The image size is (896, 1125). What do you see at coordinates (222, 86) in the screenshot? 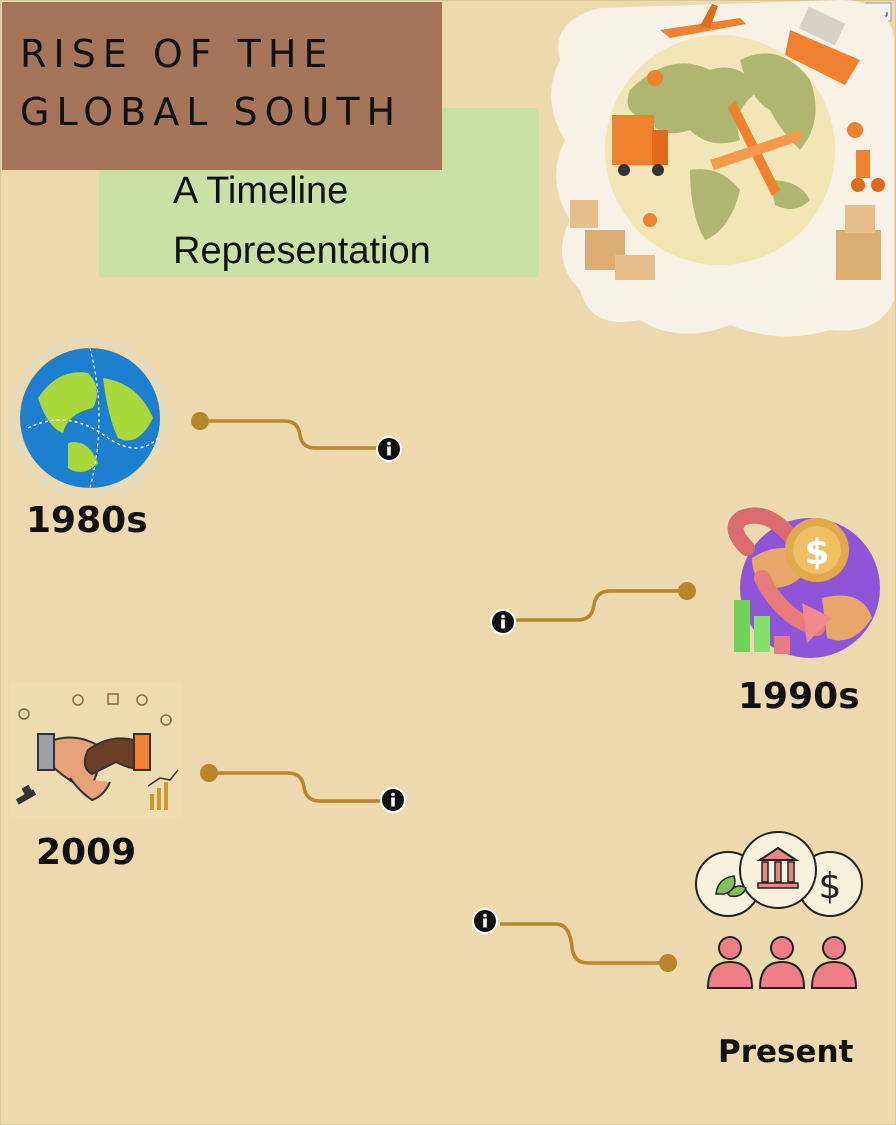
I see `title-box: RISE OF THE GLOBAL SOUTH` at bounding box center [222, 86].